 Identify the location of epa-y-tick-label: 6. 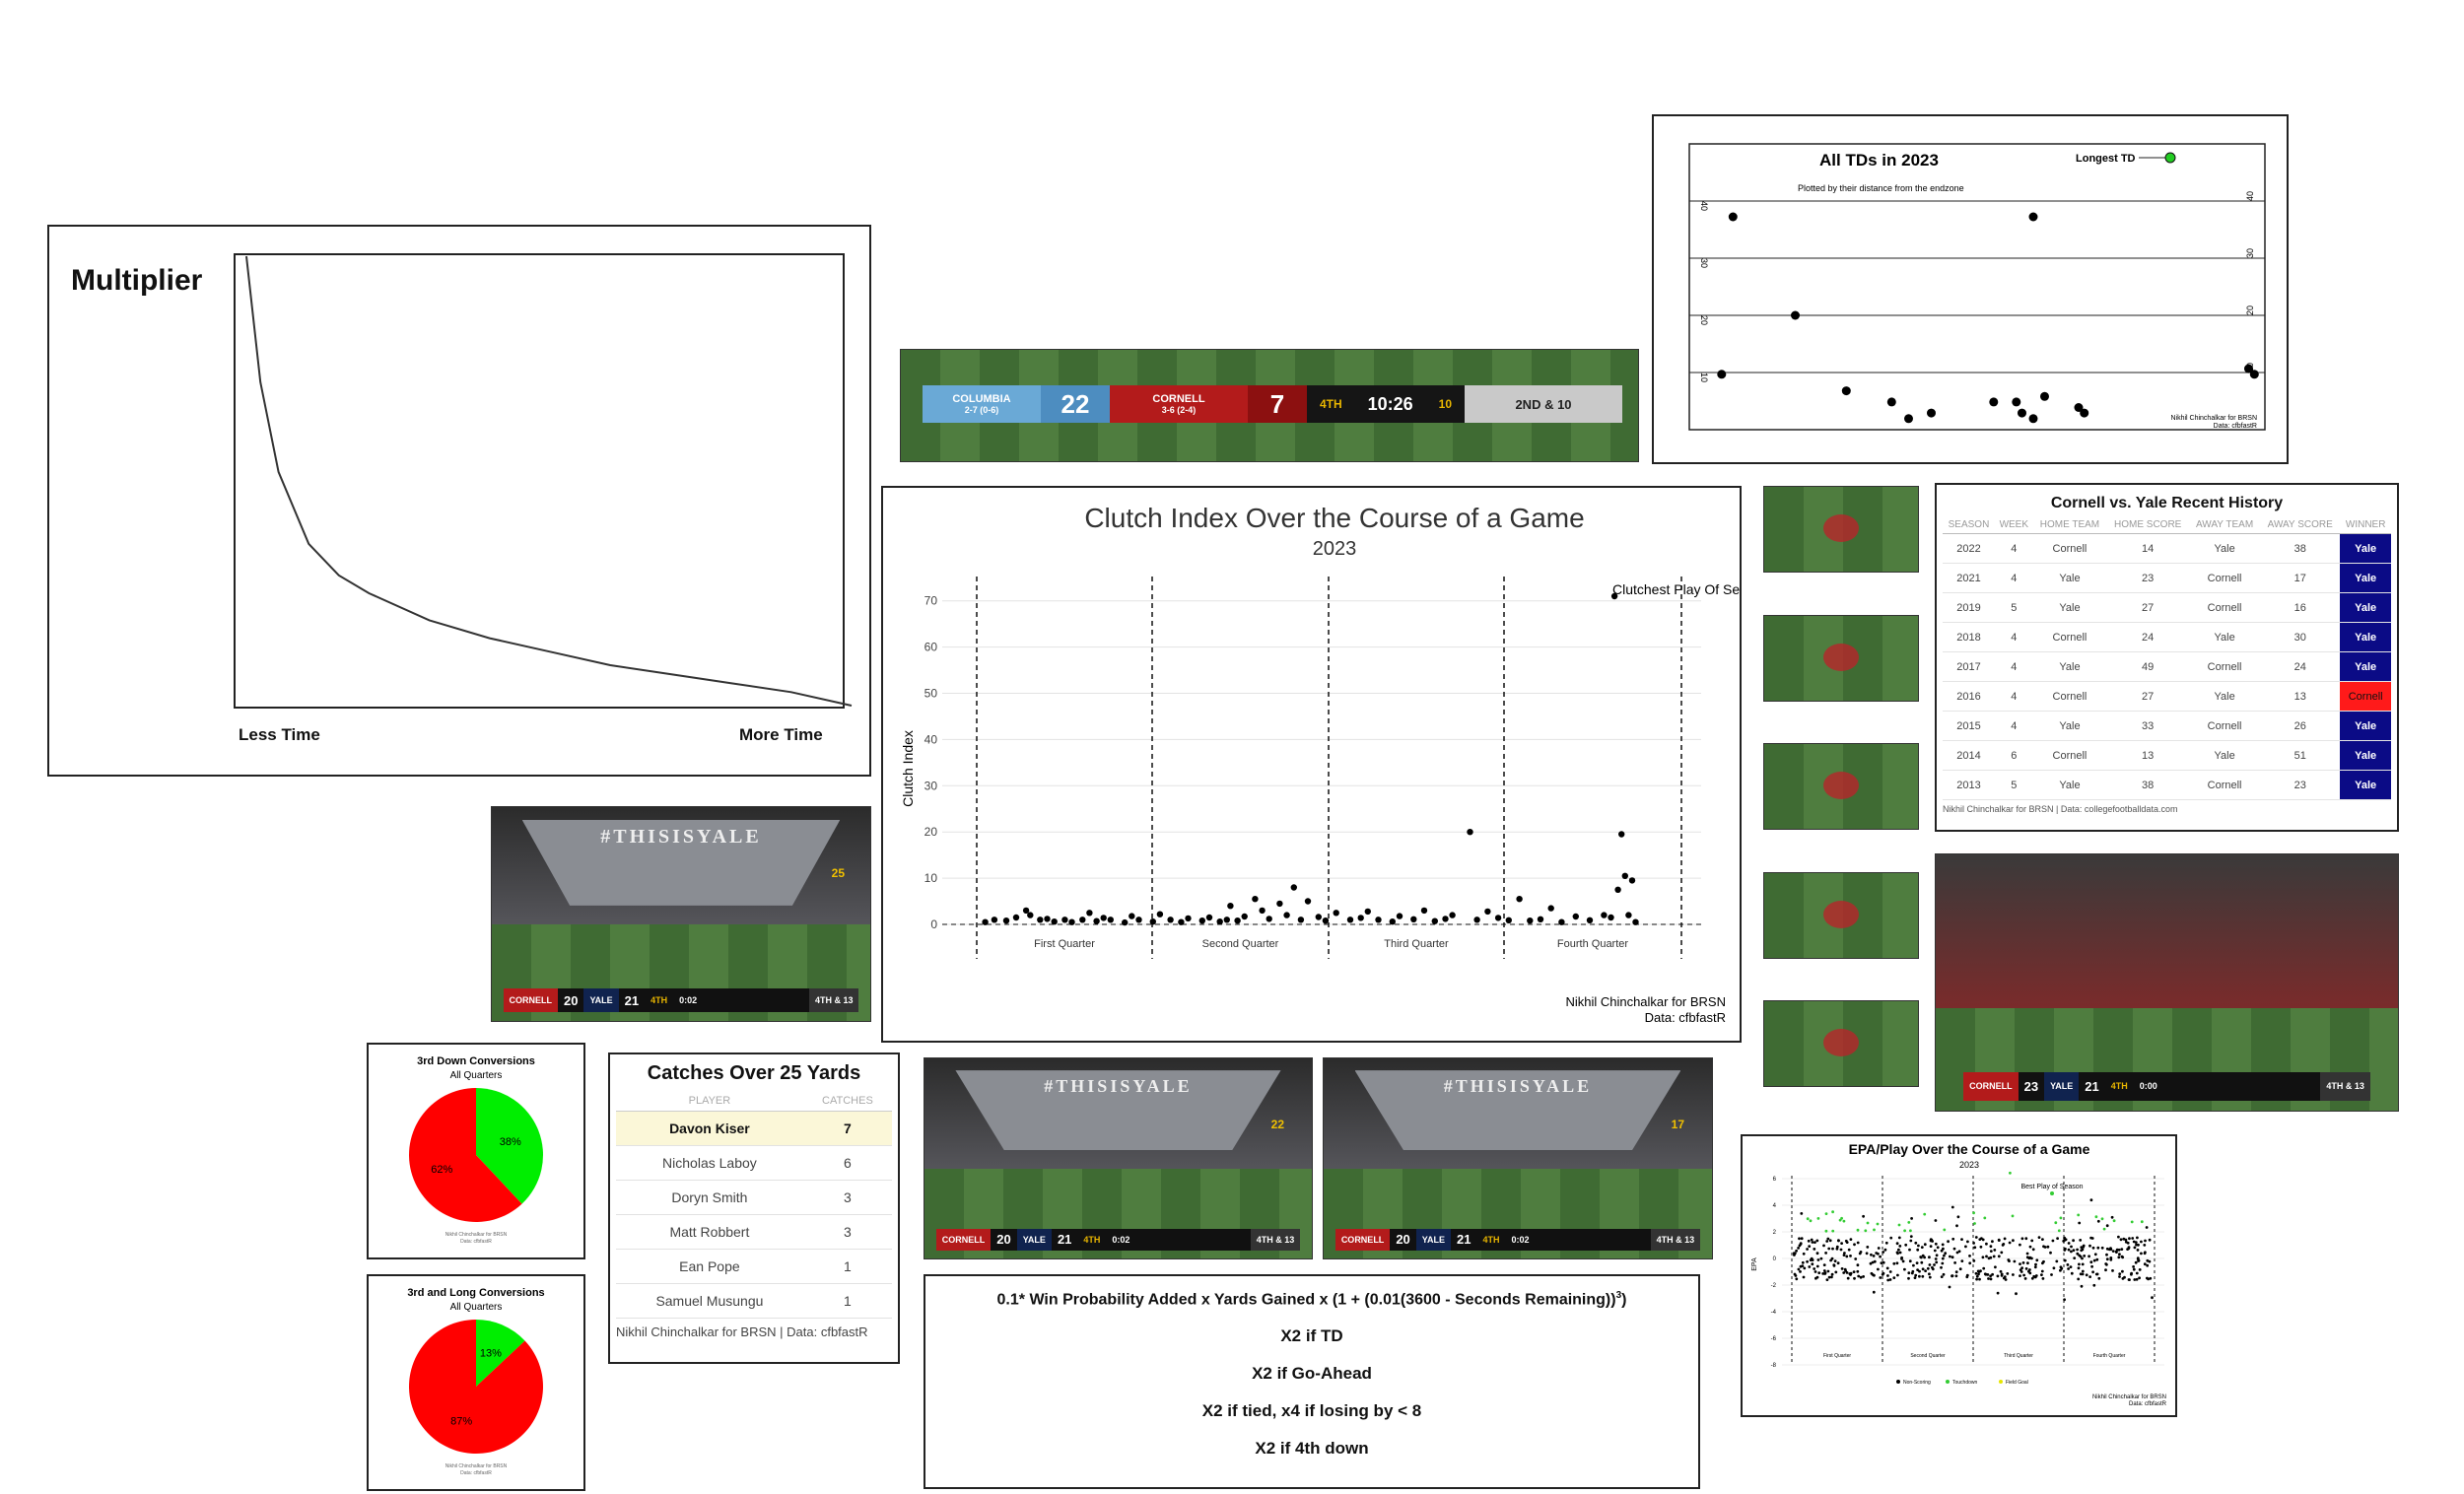
(1775, 1180).